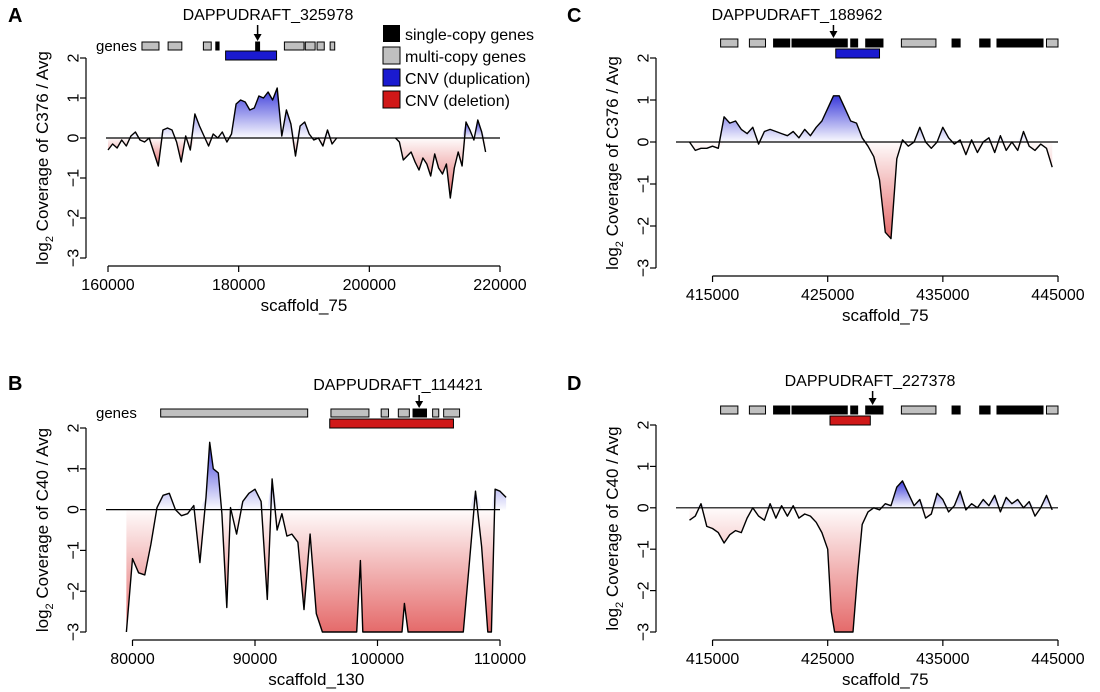  What do you see at coordinates (827, 659) in the screenshot?
I see `x-tick-label-d: 425000` at bounding box center [827, 659].